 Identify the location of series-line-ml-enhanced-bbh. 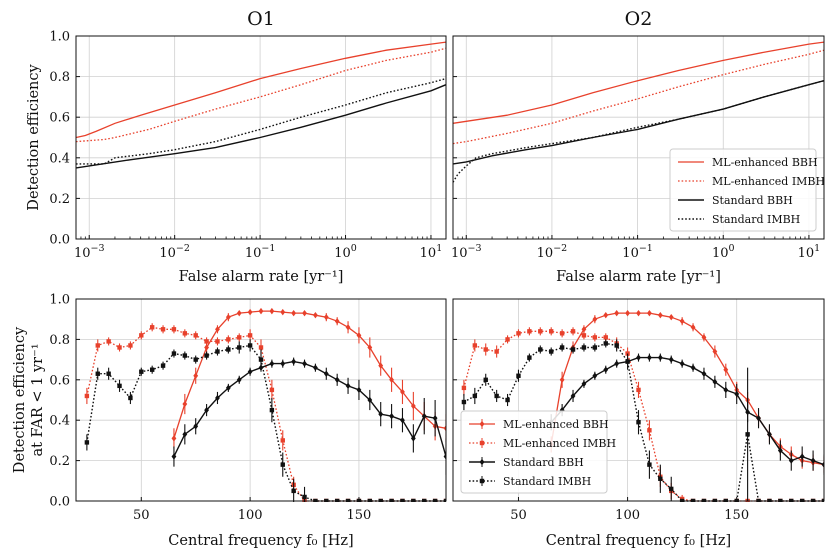
(309, 374).